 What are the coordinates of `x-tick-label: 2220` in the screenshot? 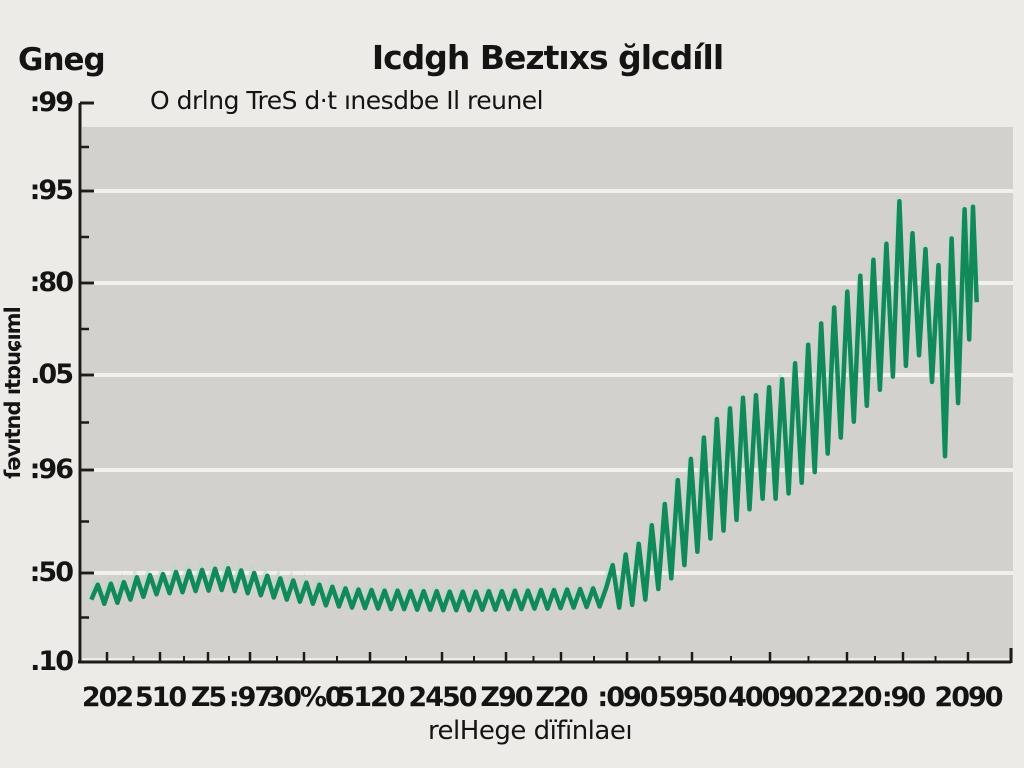 It's located at (847, 697).